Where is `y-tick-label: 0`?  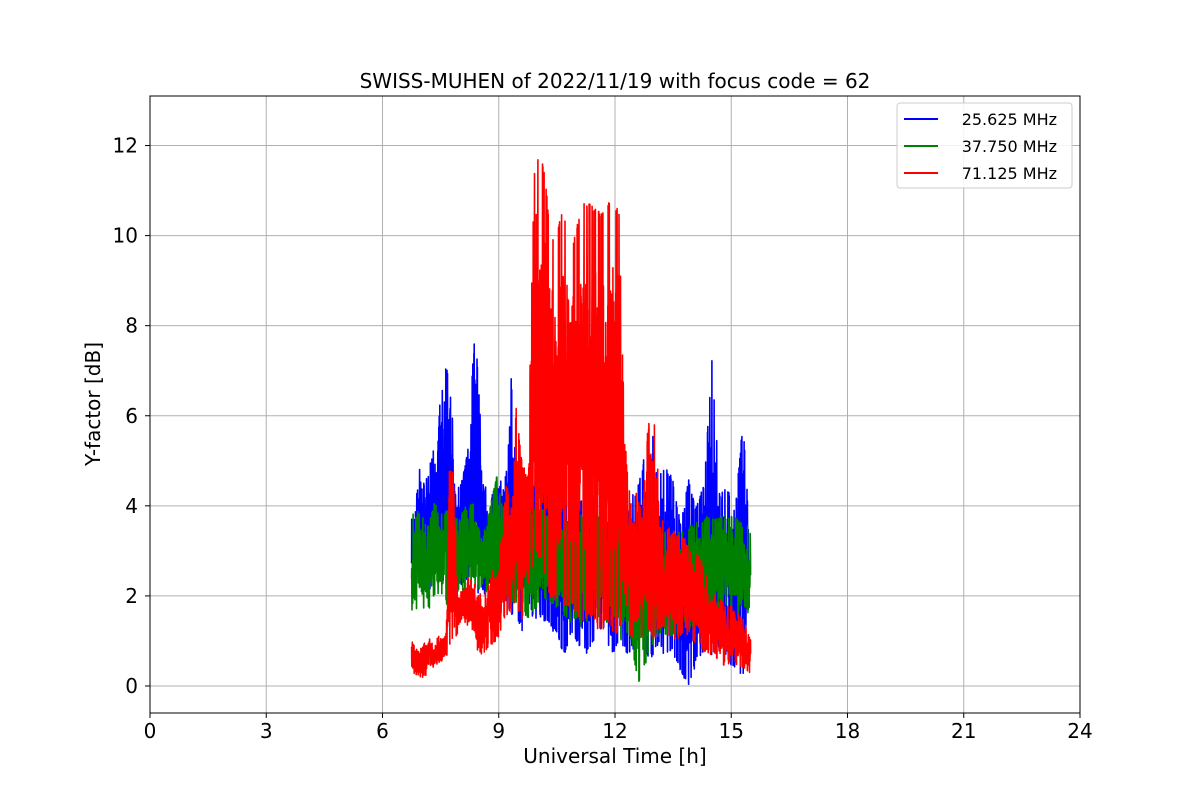 y-tick-label: 0 is located at coordinates (131, 686).